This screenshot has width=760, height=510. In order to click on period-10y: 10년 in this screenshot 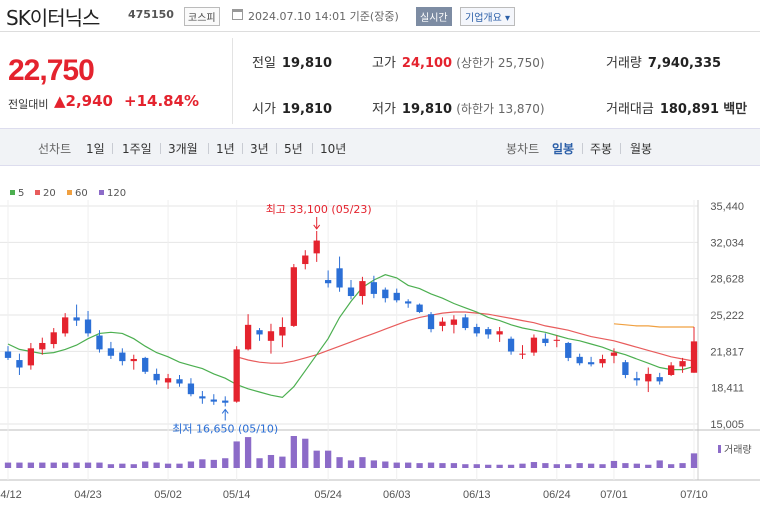, I will do `click(333, 149)`.